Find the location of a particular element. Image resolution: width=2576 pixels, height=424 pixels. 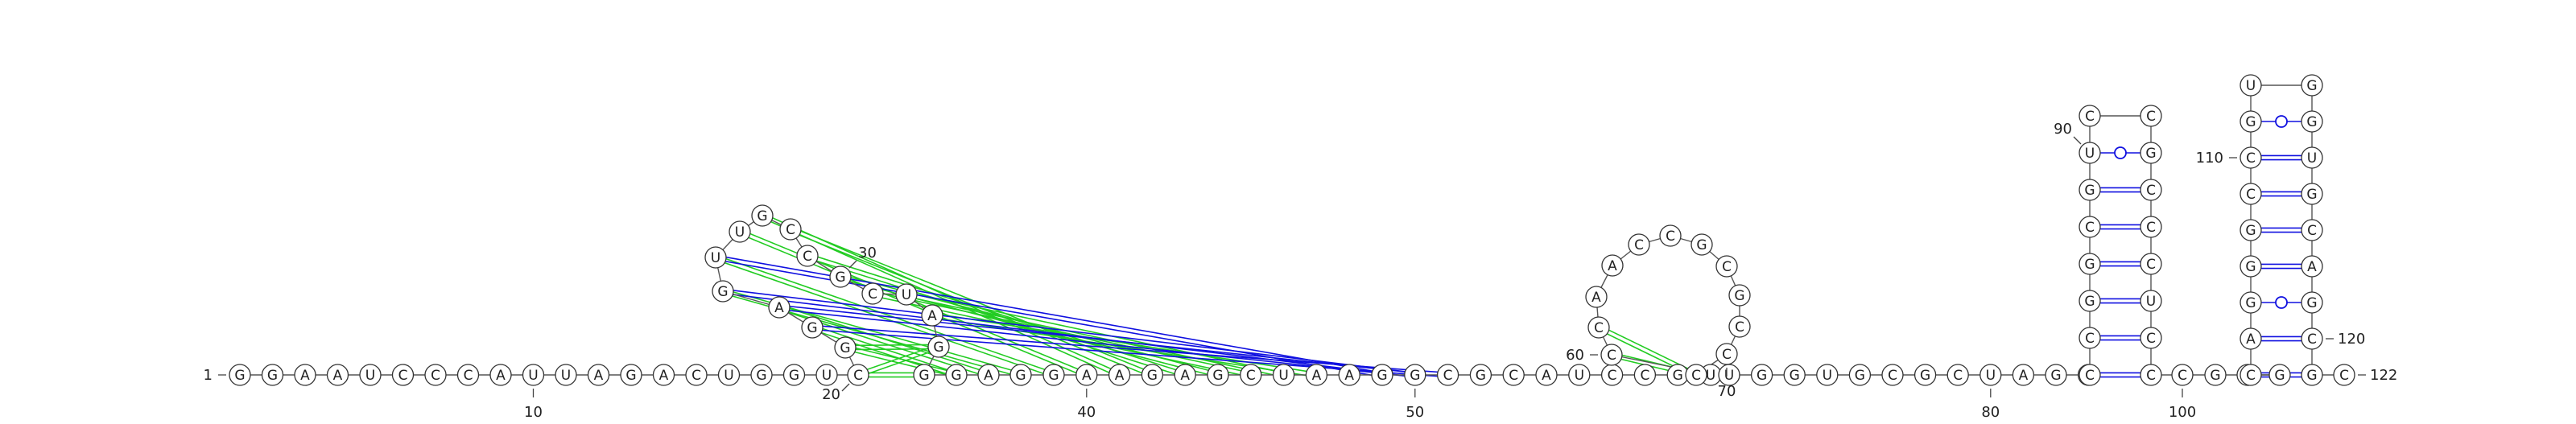

nucleotide-48: A is located at coordinates (1349, 375).